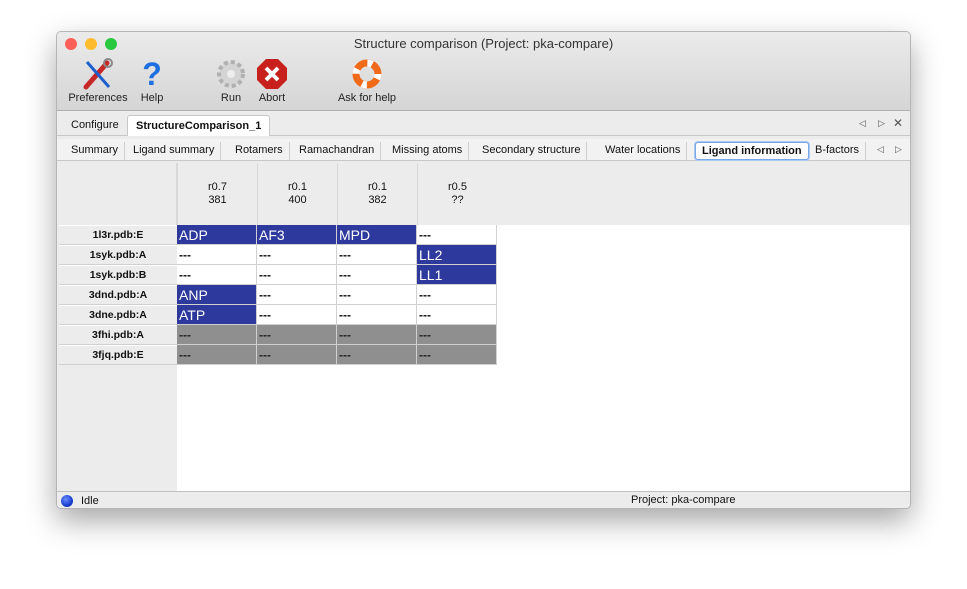 The height and width of the screenshot is (589, 967). I want to click on row-header: 3fhi.pdb:A, so click(118, 335).